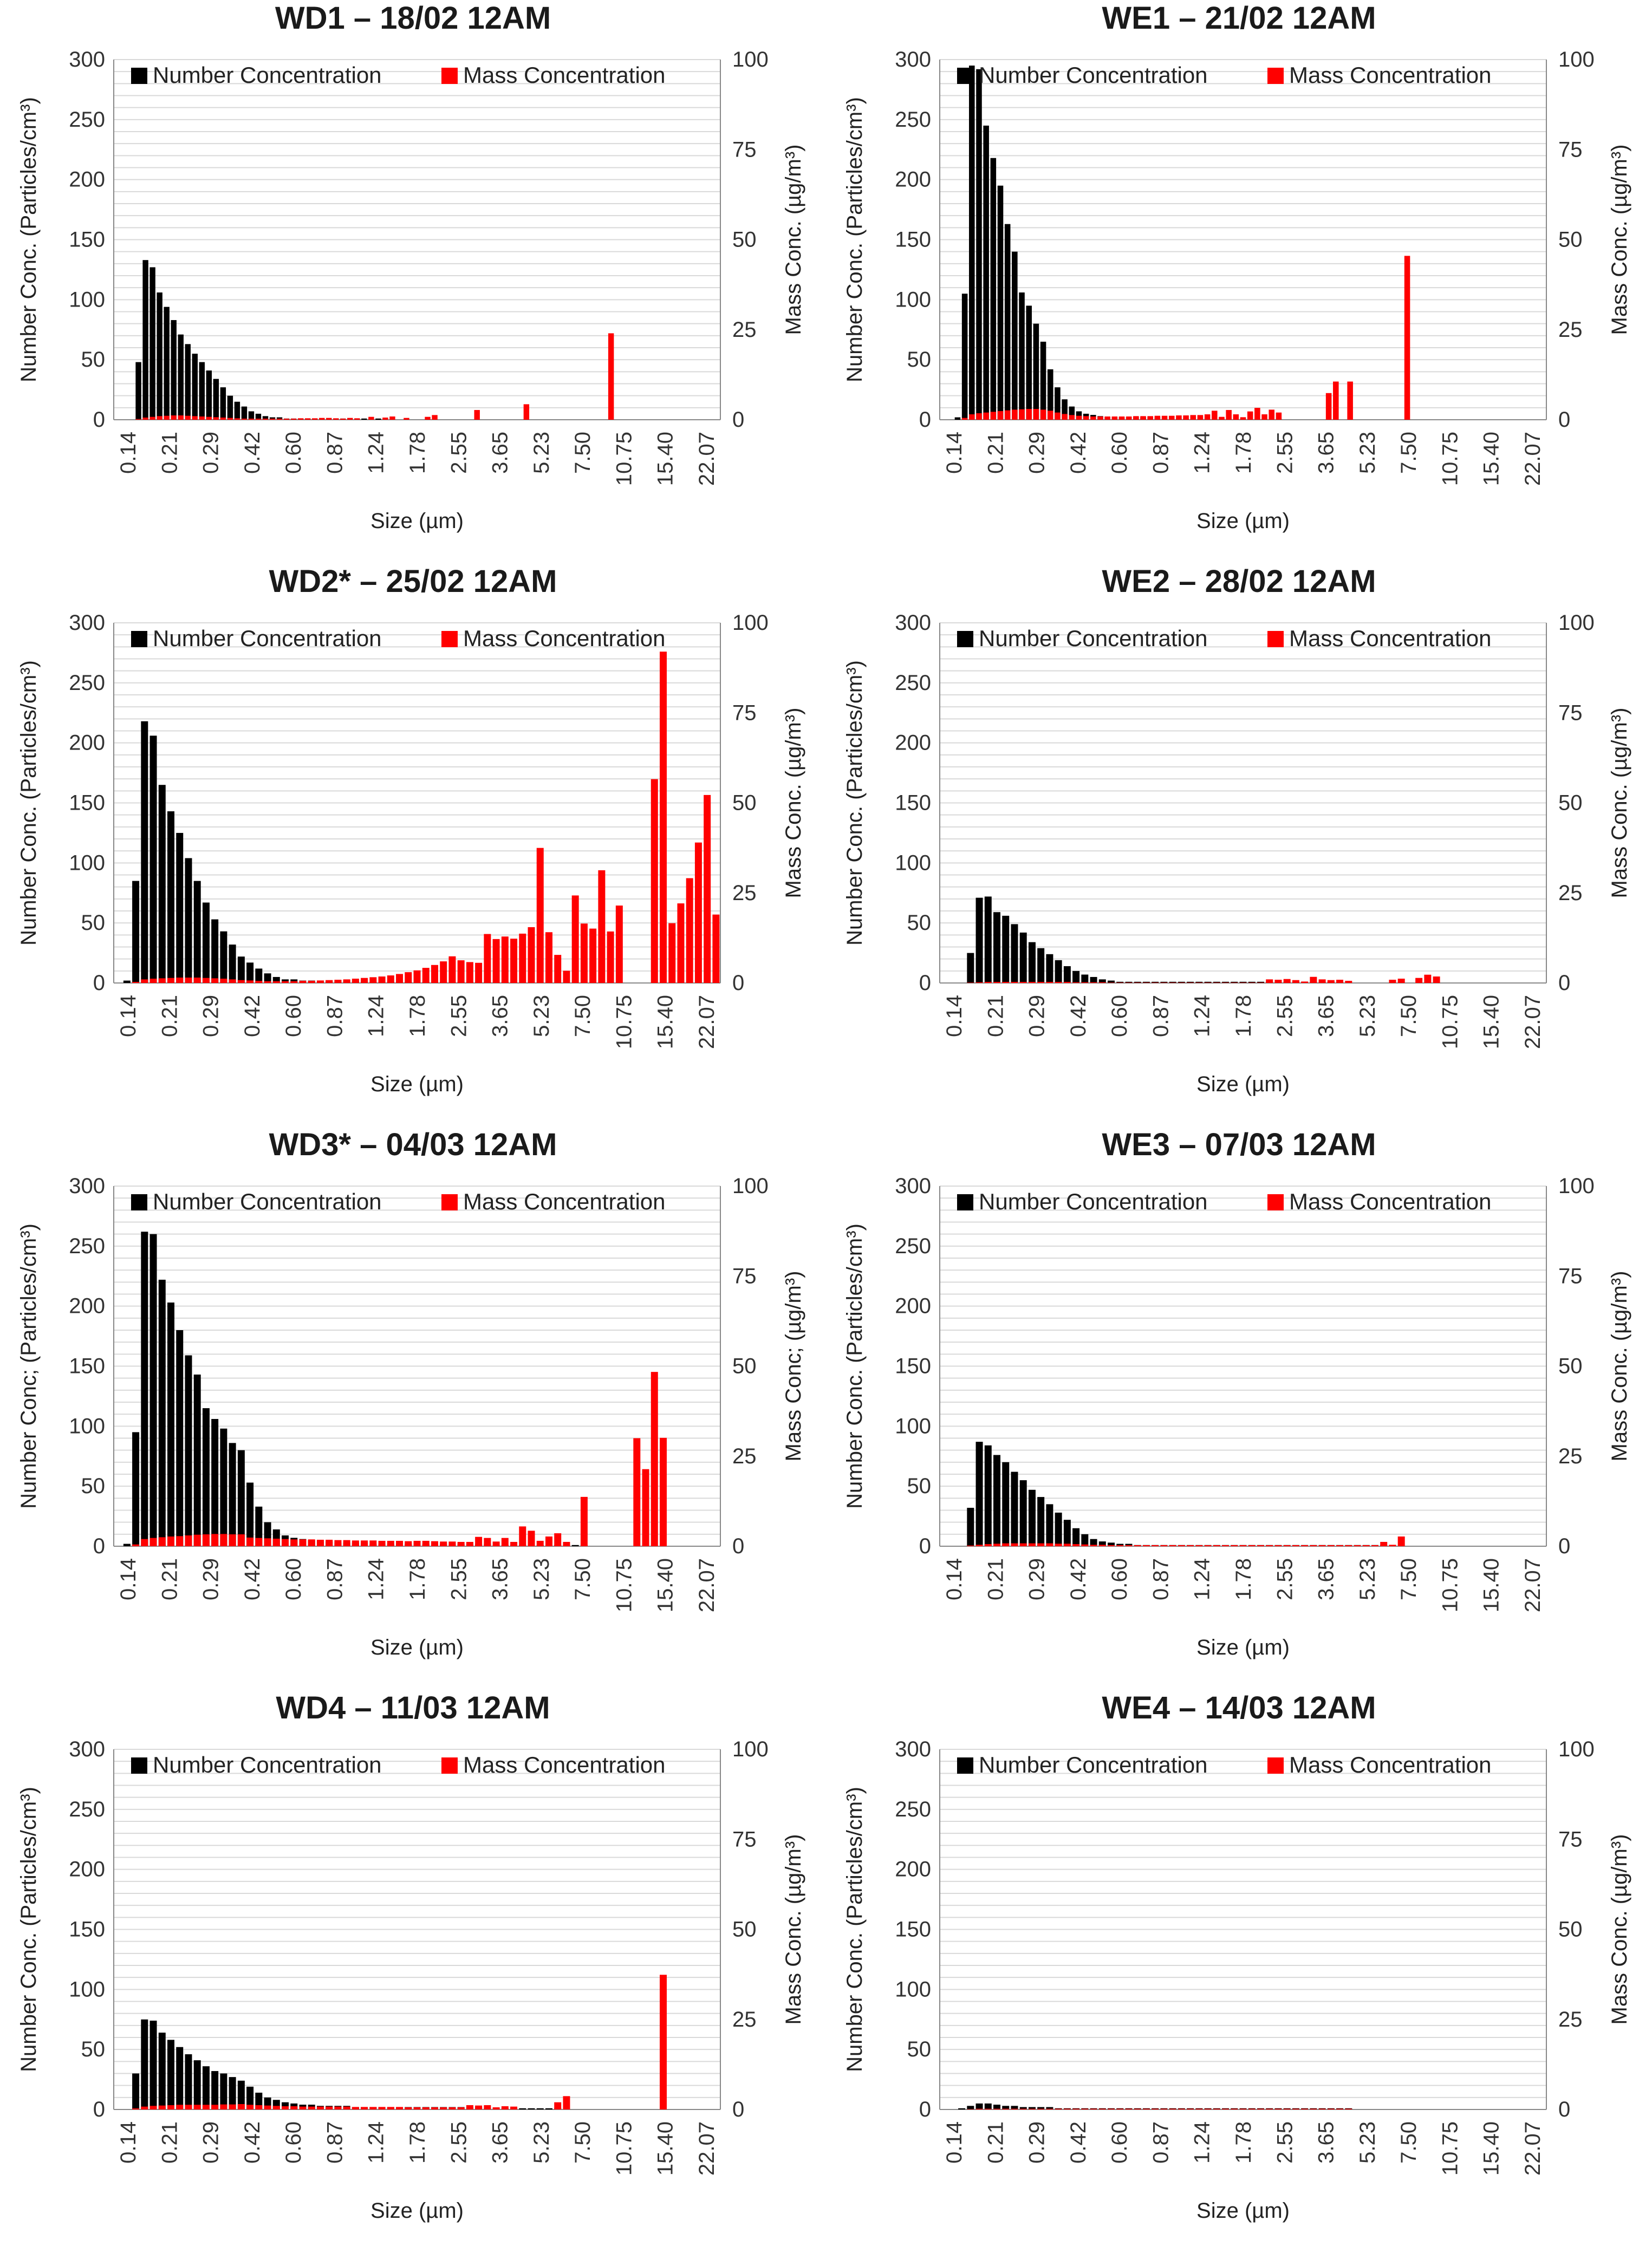 This screenshot has height=2253, width=1652. Describe the element at coordinates (1492, 2148) in the screenshot. I see `x-tick-label: 15.40` at that location.